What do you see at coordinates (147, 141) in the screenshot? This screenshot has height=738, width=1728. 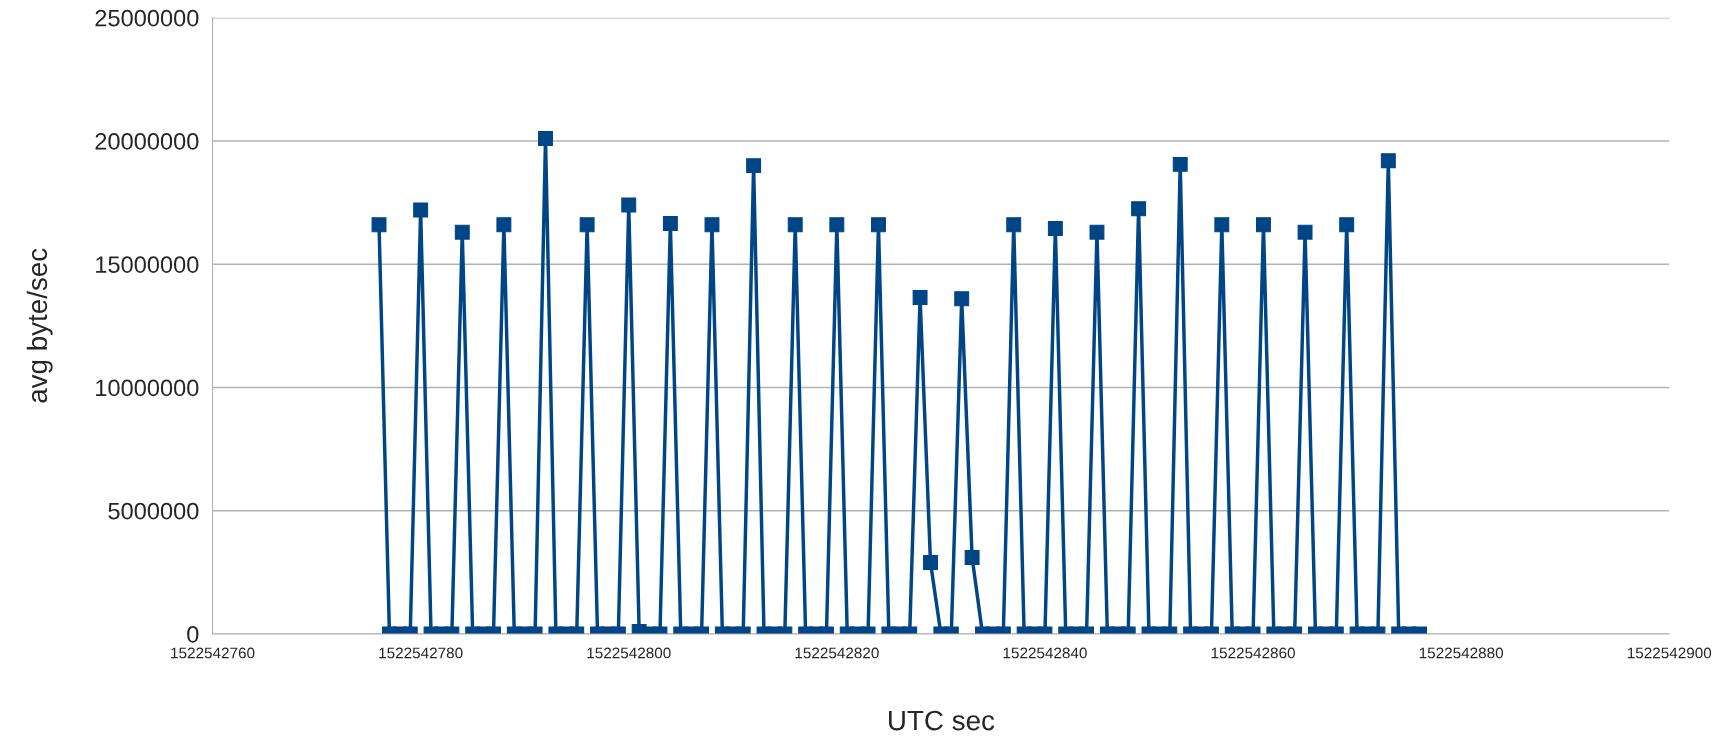 I see `y-tick-label: 20000000` at bounding box center [147, 141].